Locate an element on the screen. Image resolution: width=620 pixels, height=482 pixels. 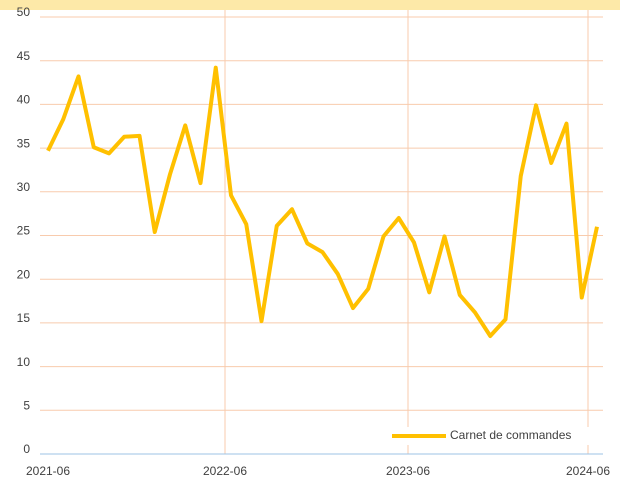
x-tick-label: 2023-06 is located at coordinates (408, 471).